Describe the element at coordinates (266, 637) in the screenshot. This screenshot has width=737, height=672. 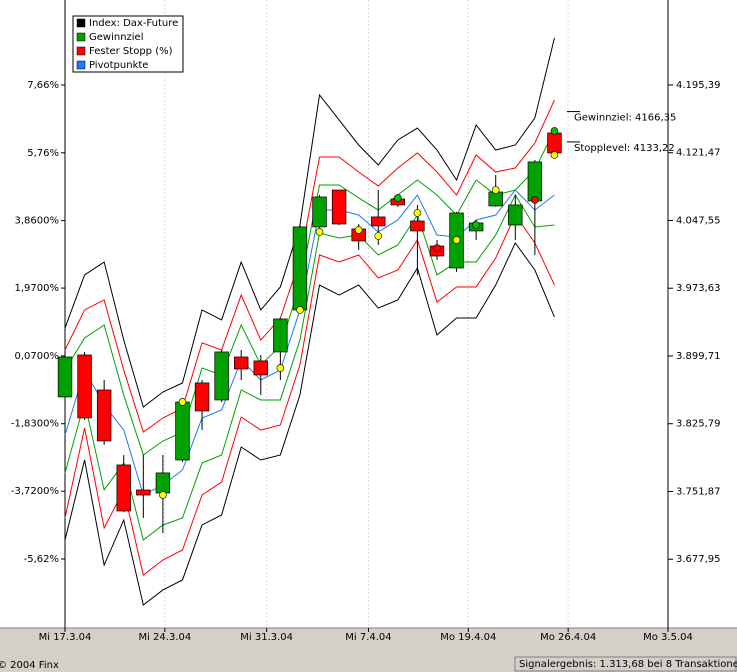
I see `x-tick-label: Mi 31.3.04` at that location.